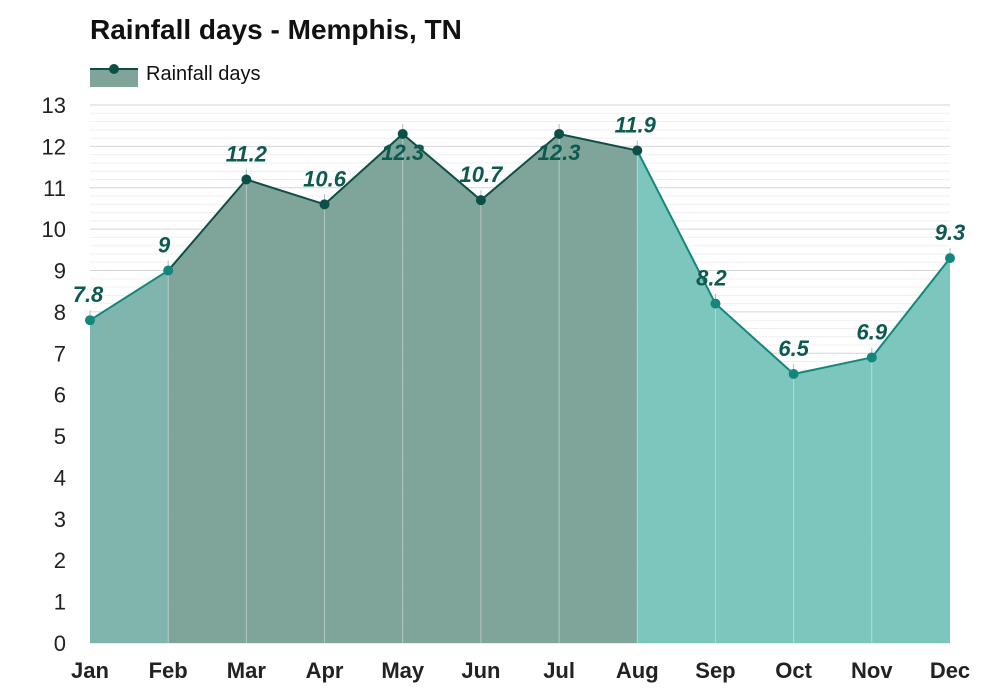 This screenshot has height=700, width=1000. What do you see at coordinates (168, 670) in the screenshot?
I see `x-tick-label: Feb` at bounding box center [168, 670].